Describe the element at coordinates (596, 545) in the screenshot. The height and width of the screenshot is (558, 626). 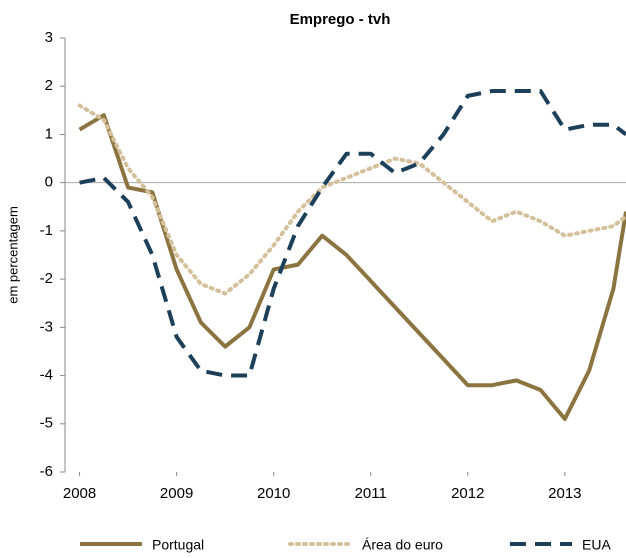
I see `legend-label: EUA` at that location.